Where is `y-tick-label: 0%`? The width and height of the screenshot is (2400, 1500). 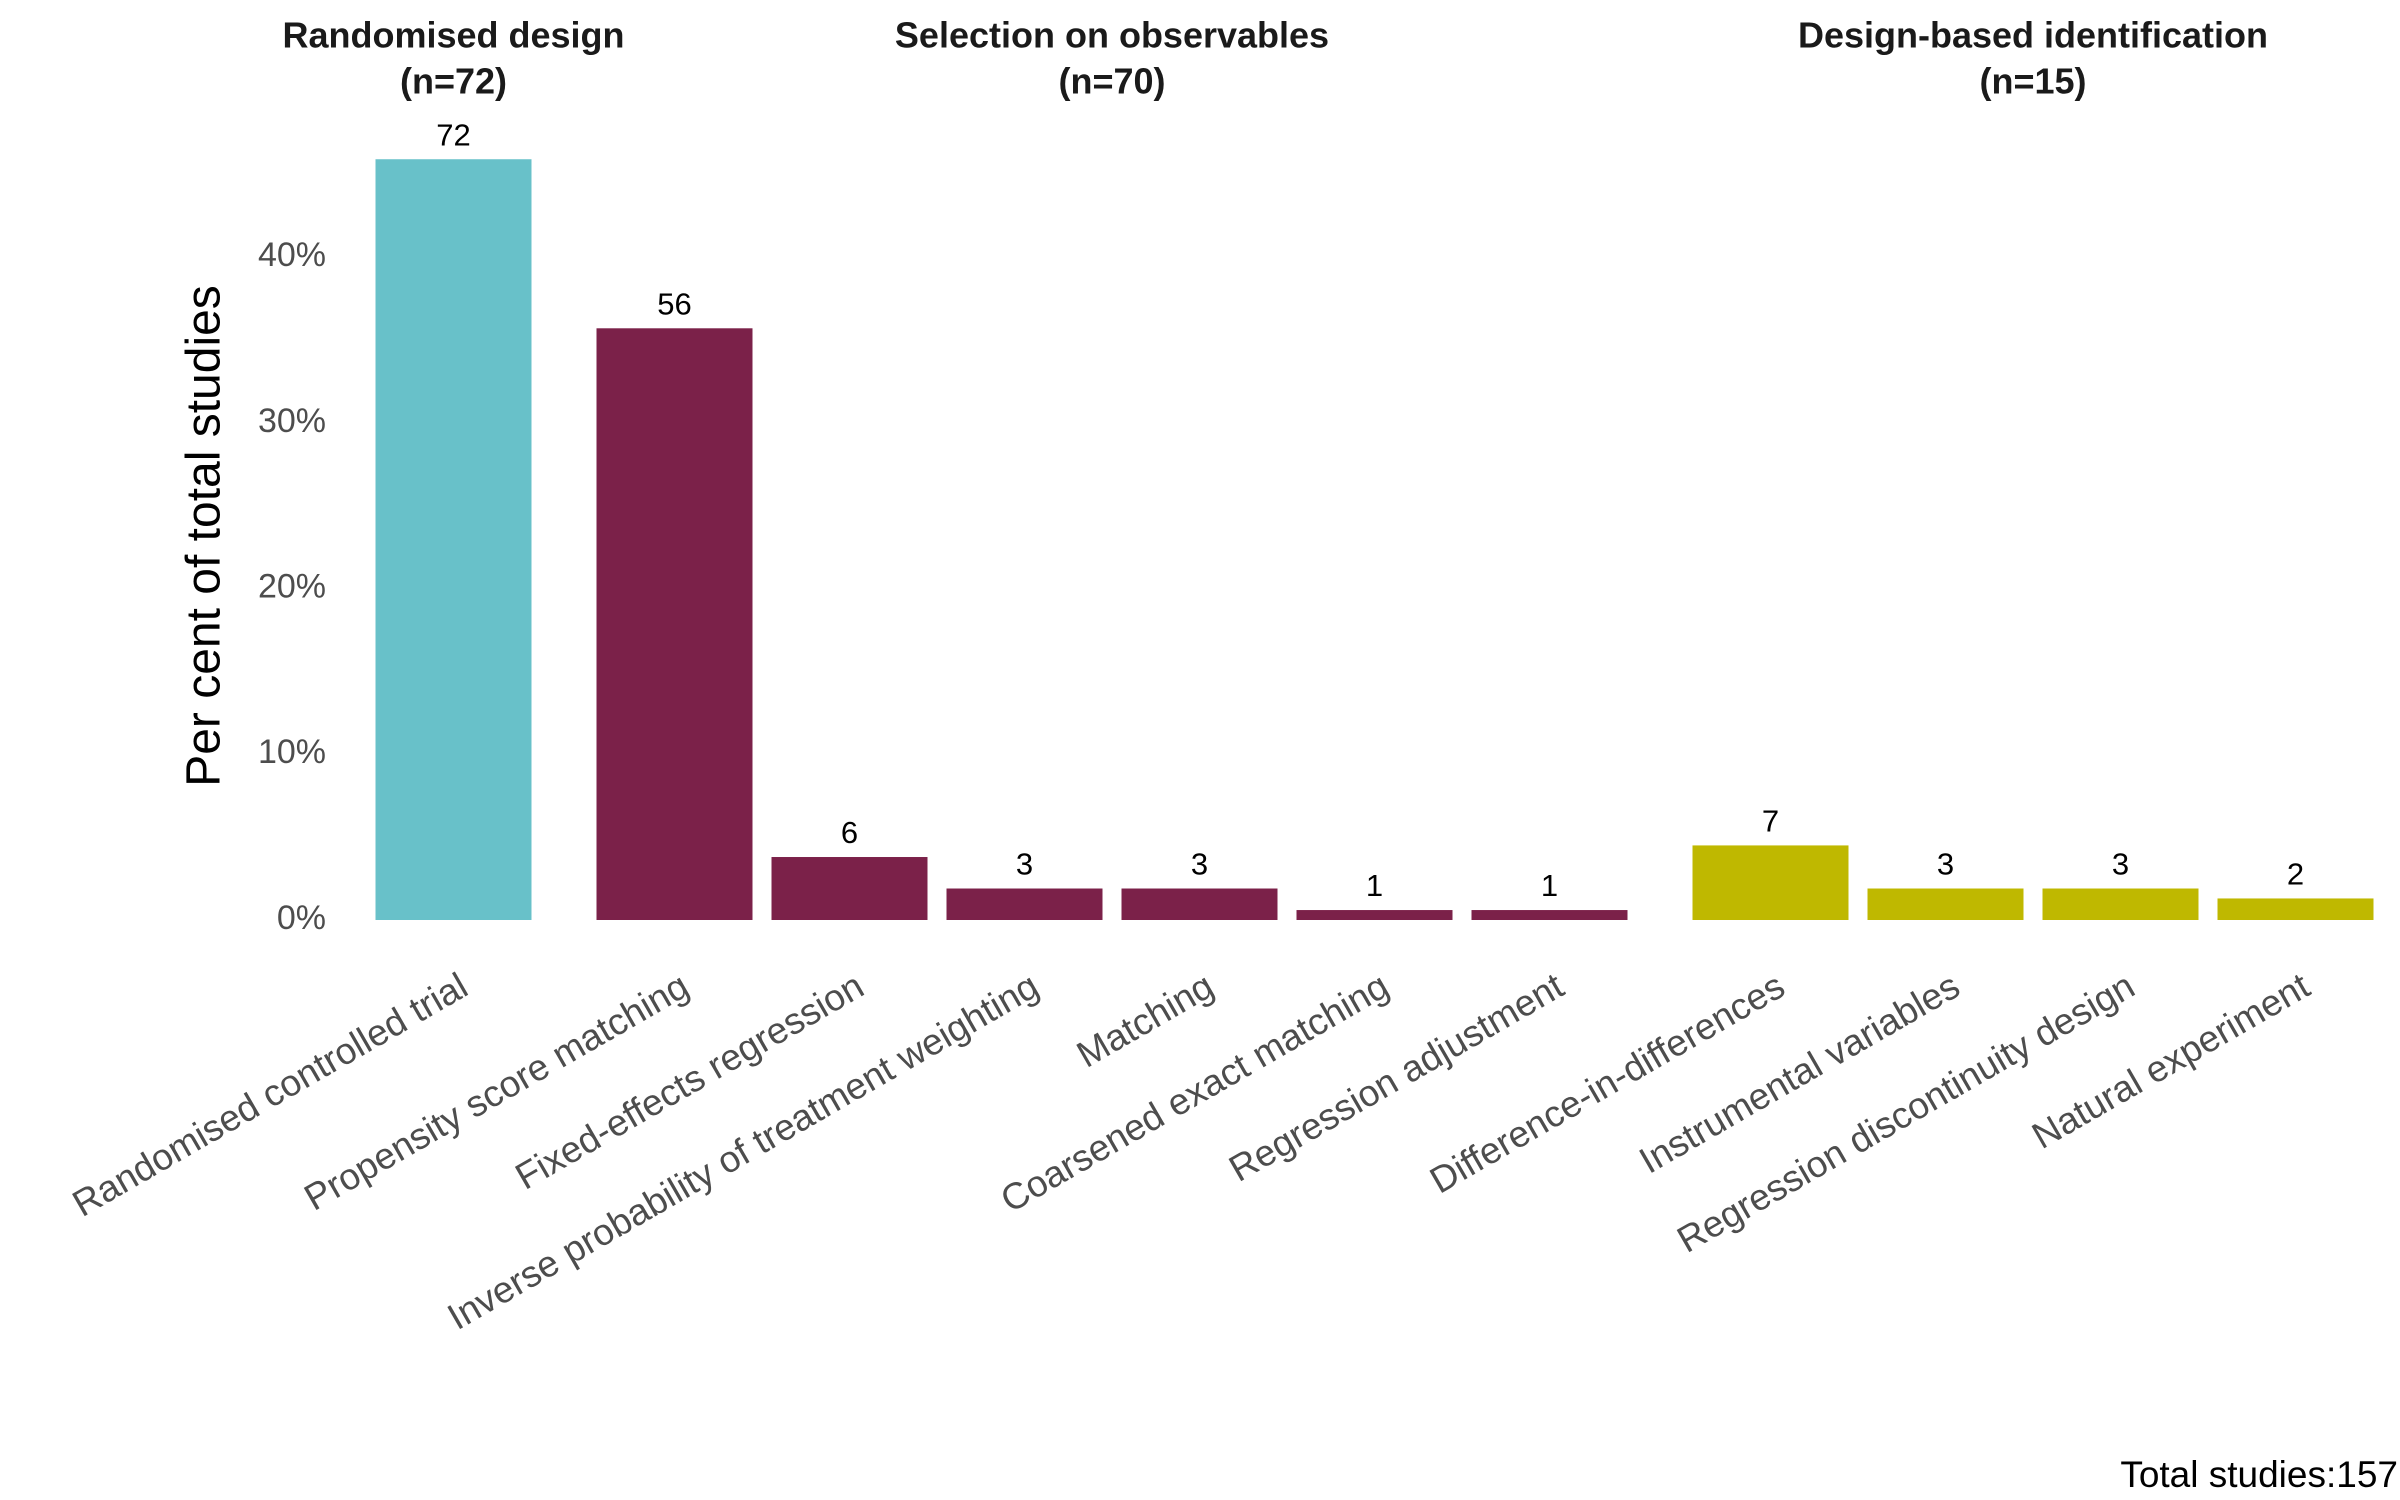 y-tick-label: 0% is located at coordinates (301, 918).